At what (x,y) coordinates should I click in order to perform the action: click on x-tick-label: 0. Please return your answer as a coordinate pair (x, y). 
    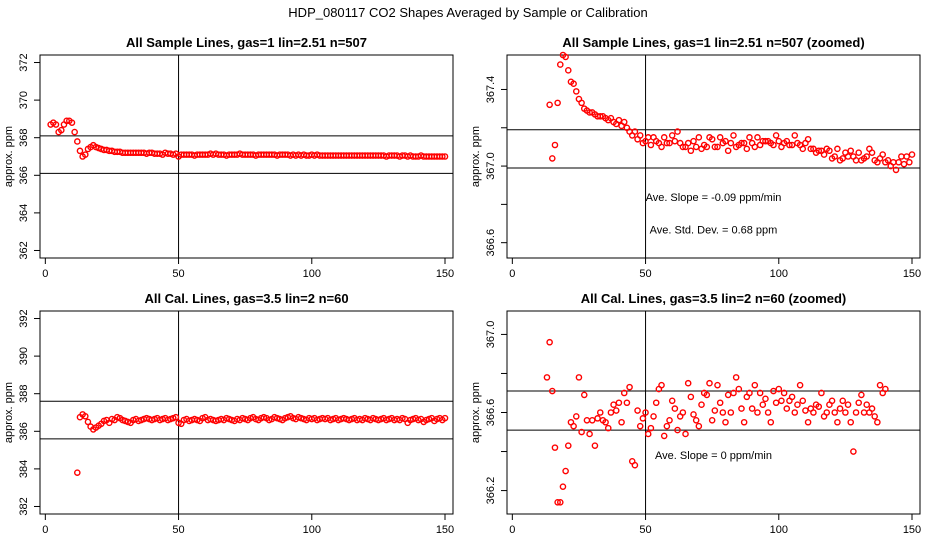
    Looking at the image, I should click on (512, 274).